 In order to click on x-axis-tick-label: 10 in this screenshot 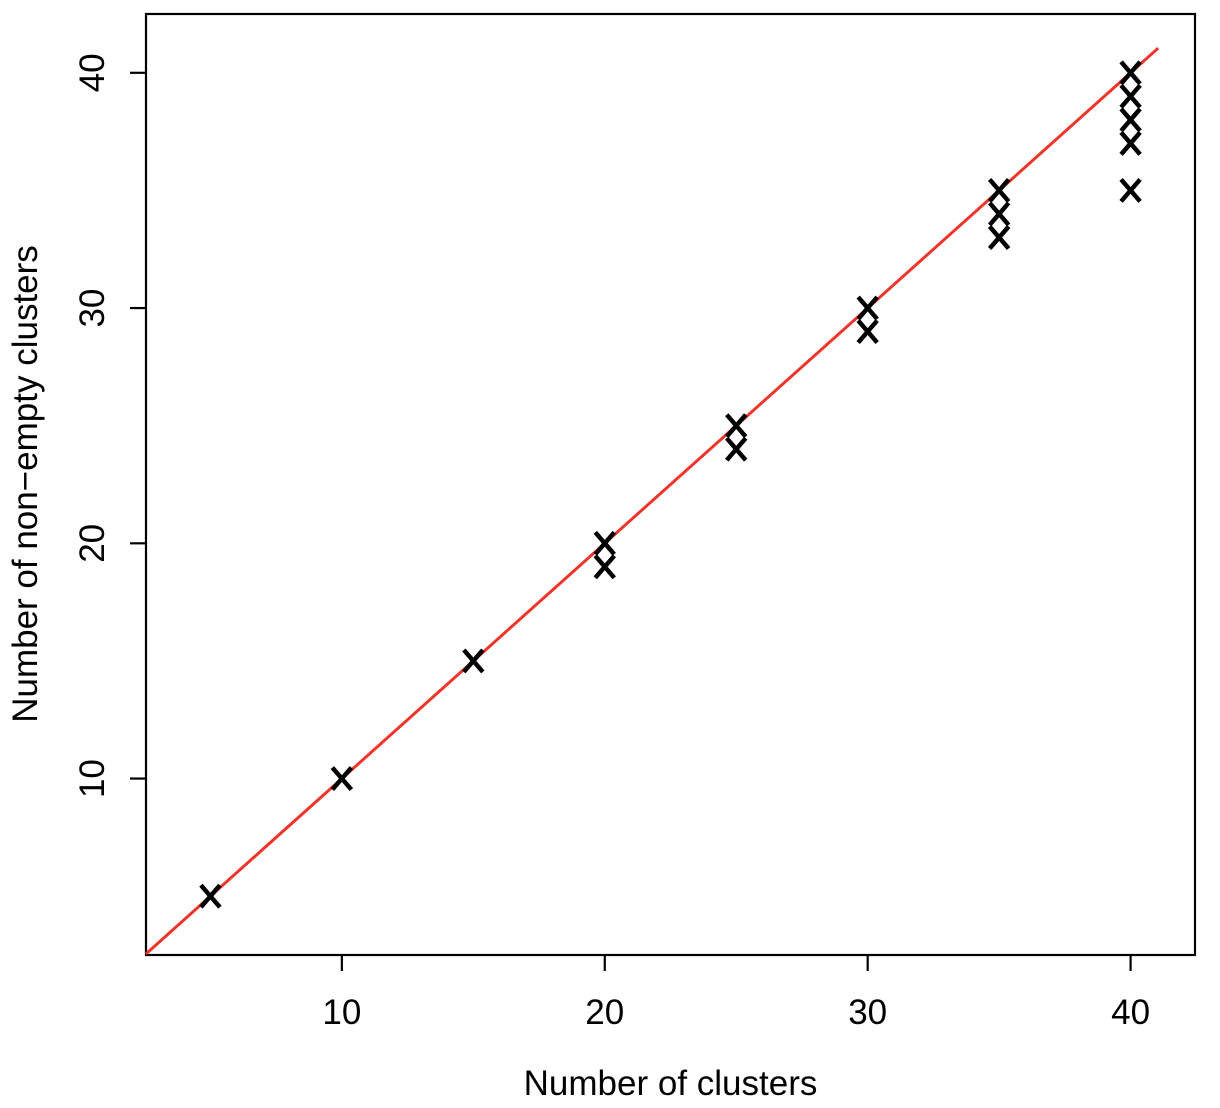, I will do `click(341, 1012)`.